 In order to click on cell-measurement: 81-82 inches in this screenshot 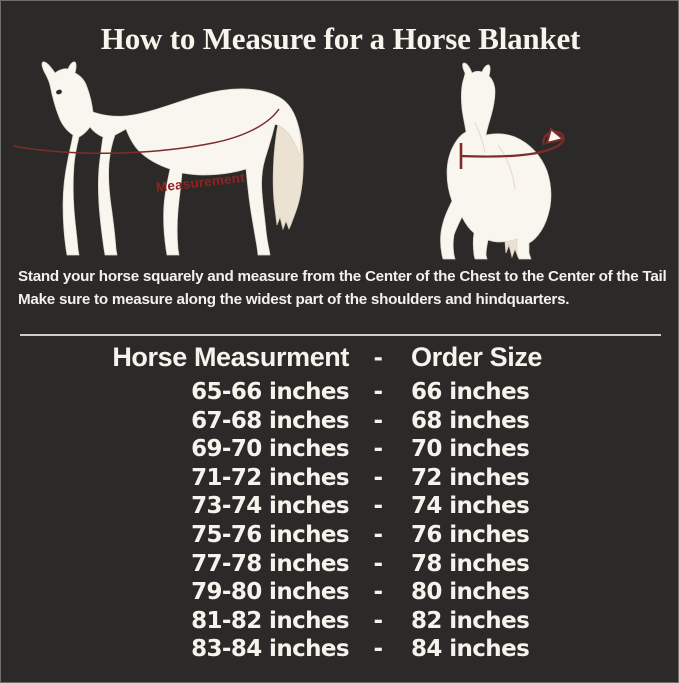, I will do `click(270, 620)`.